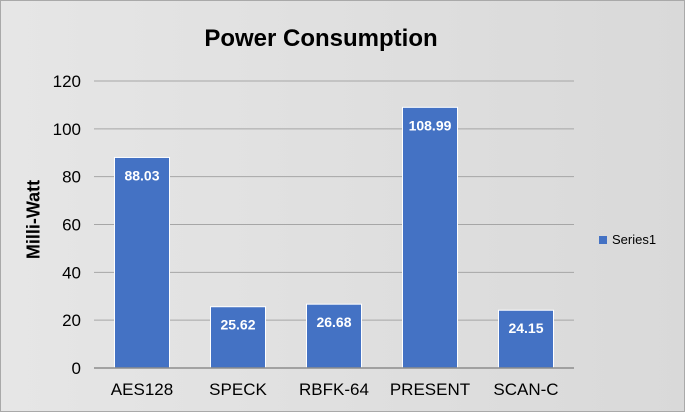 The height and width of the screenshot is (412, 685). I want to click on legend-swatch, so click(603, 239).